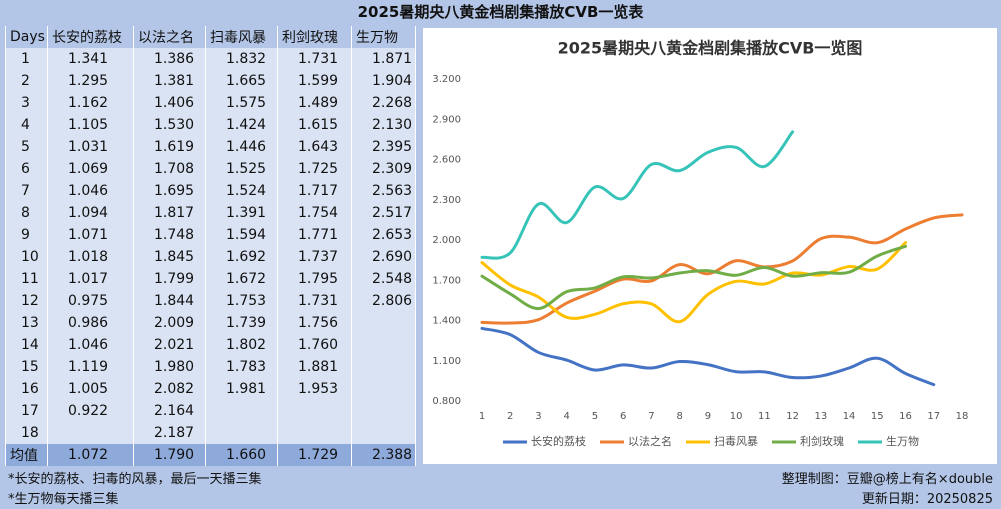 This screenshot has width=1001, height=509. I want to click on table-cell: 2.653, so click(383, 235).